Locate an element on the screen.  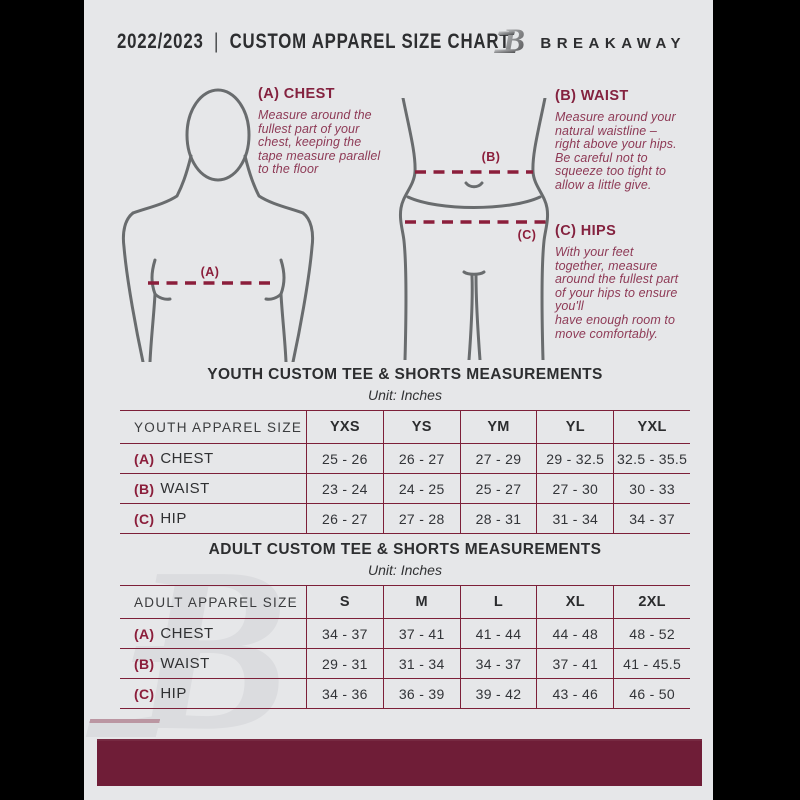
table-cell: 39 - 42 is located at coordinates (498, 693).